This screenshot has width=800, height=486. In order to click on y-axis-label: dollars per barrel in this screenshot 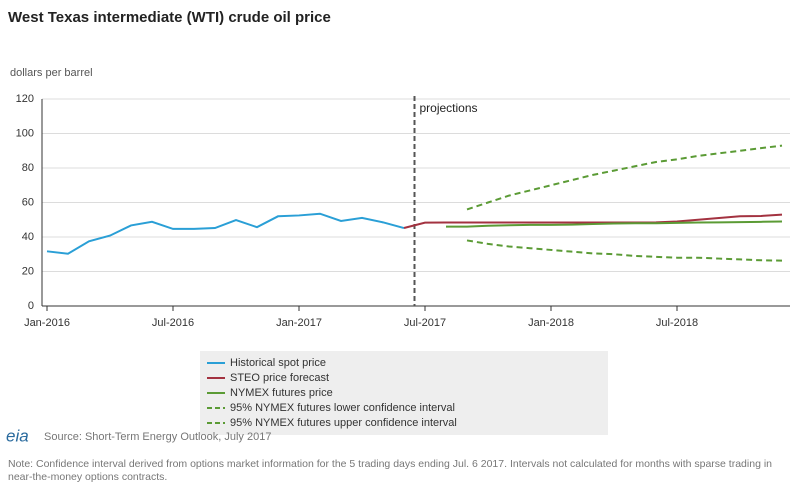, I will do `click(51, 73)`.